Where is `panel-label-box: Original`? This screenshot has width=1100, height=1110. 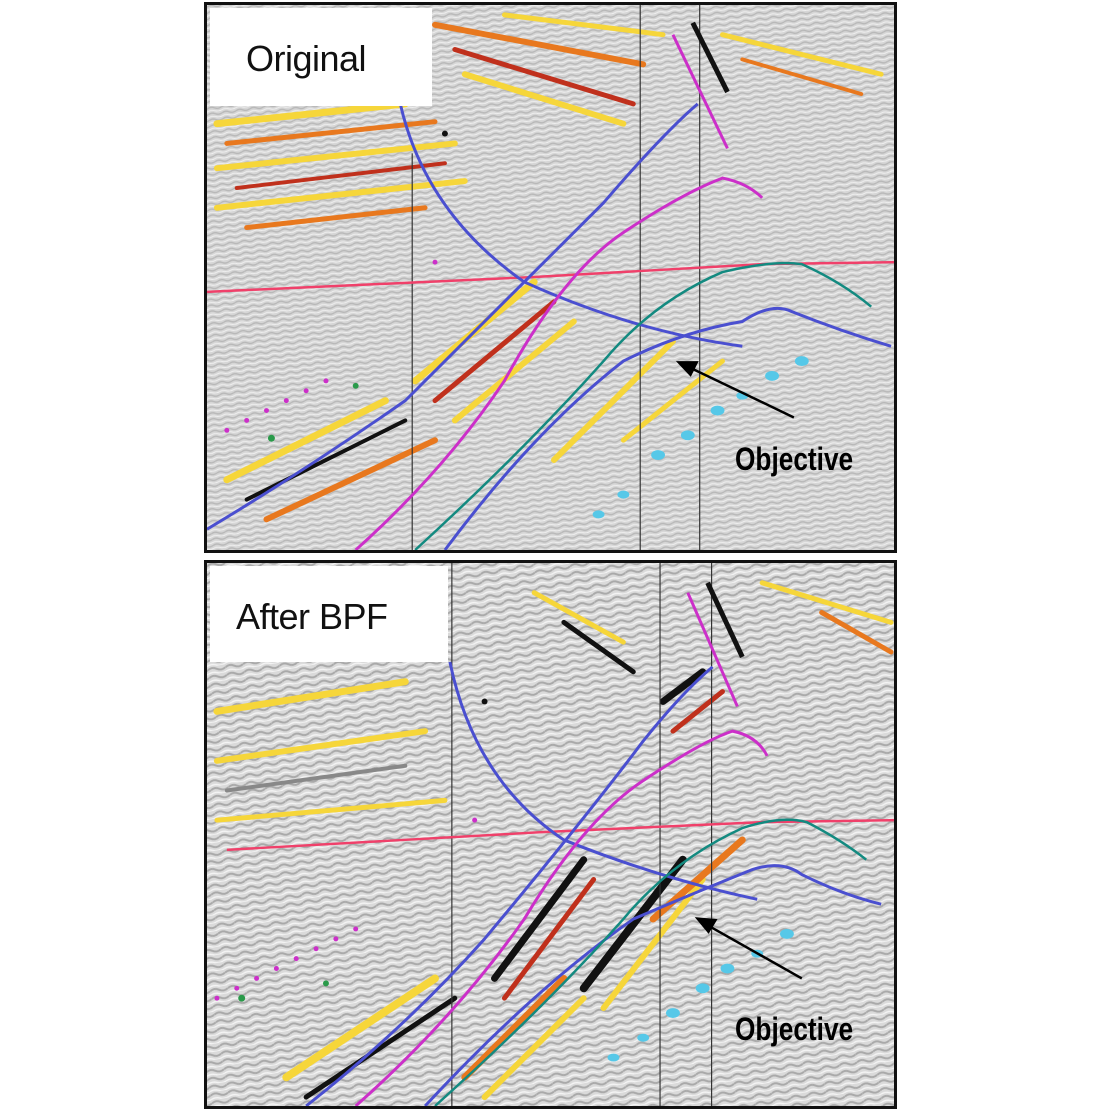
panel-label-box: Original is located at coordinates (321, 57).